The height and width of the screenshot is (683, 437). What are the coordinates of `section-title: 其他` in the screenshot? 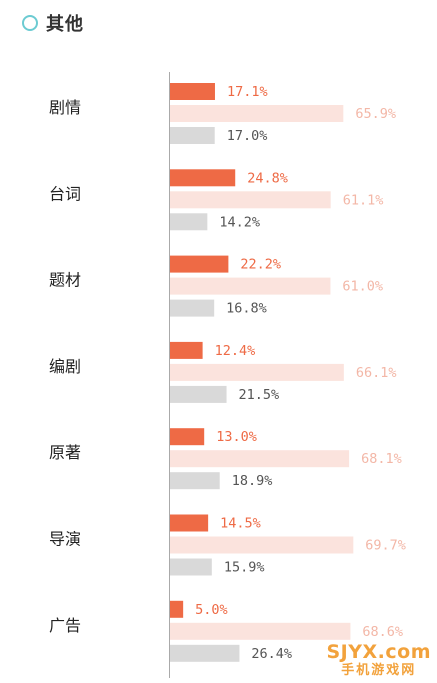 It's located at (65, 24).